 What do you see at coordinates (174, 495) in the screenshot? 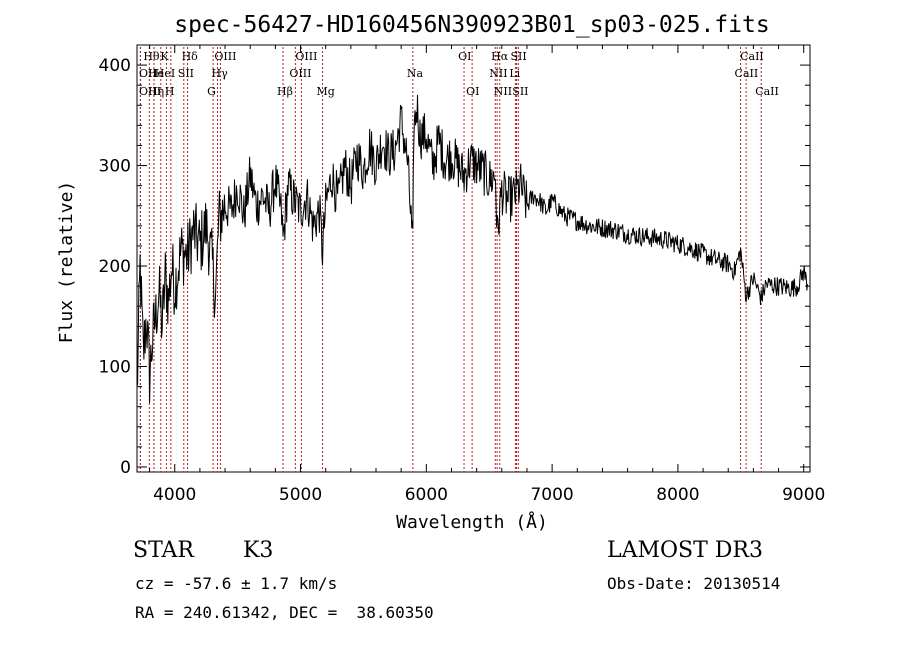
I see `x-tick-label: 4000` at bounding box center [174, 495].